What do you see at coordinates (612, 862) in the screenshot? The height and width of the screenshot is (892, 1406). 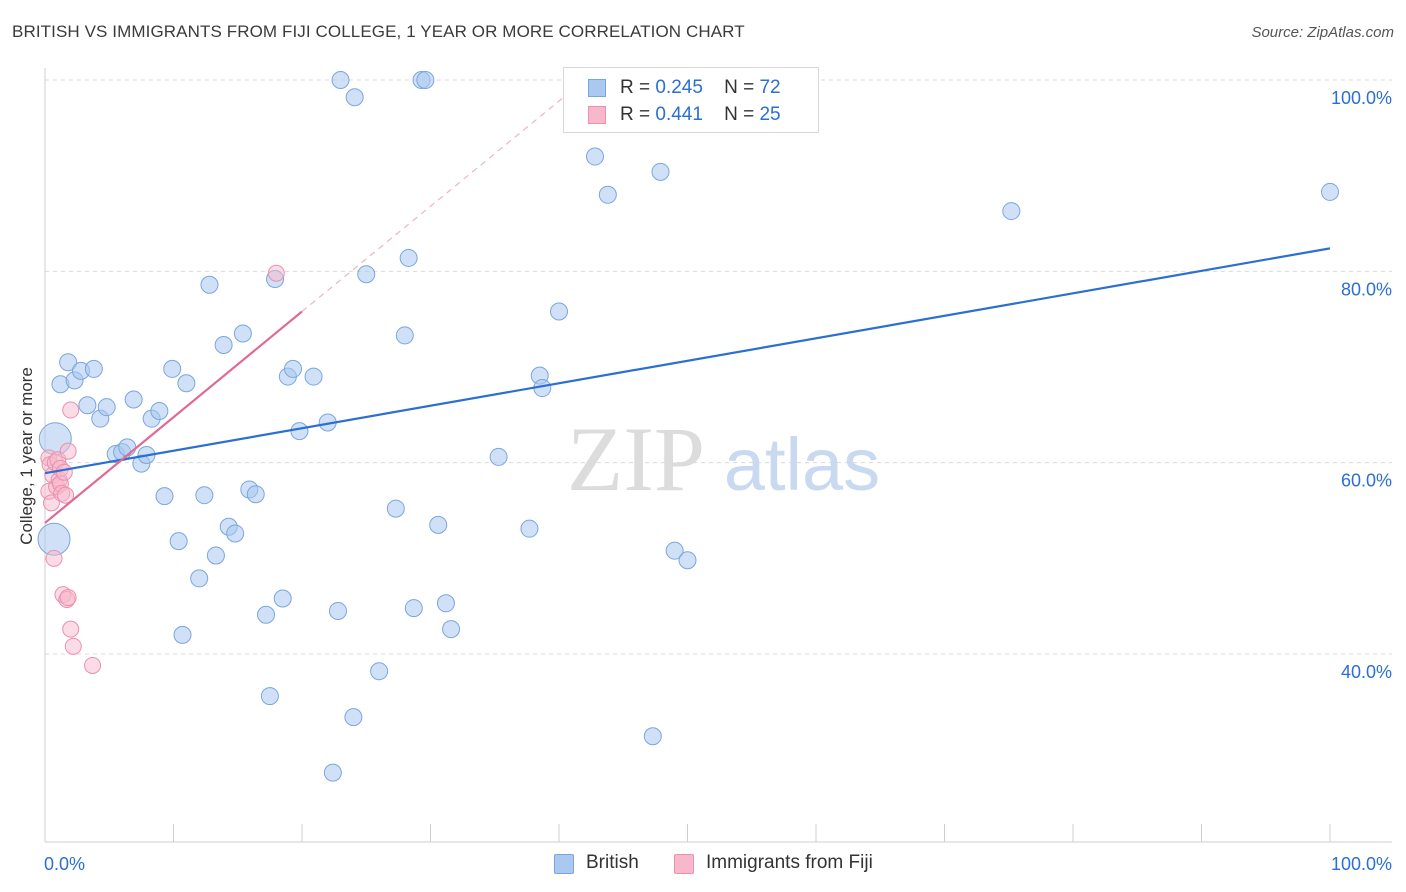 I see `legend-british-label: British` at bounding box center [612, 862].